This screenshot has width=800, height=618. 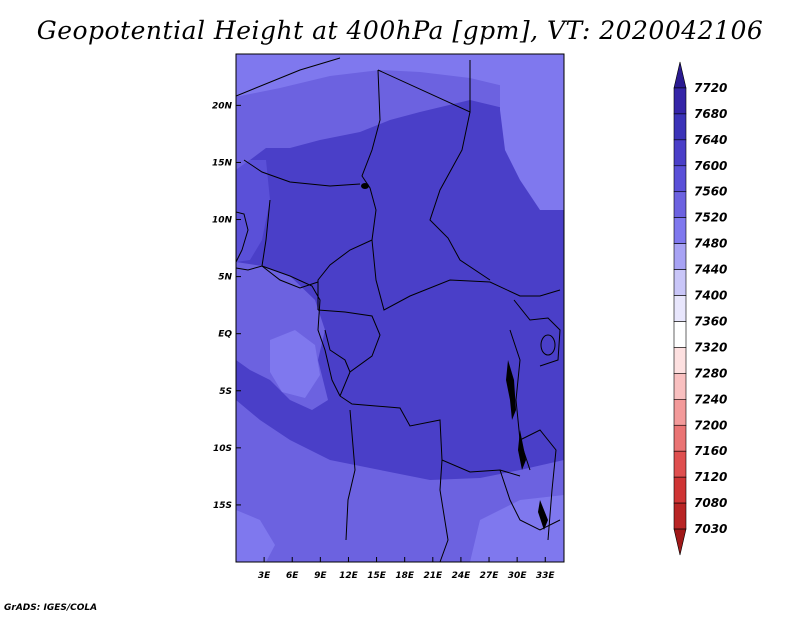 What do you see at coordinates (710, 218) in the screenshot?
I see `colorbar-level-label: 7520` at bounding box center [710, 218].